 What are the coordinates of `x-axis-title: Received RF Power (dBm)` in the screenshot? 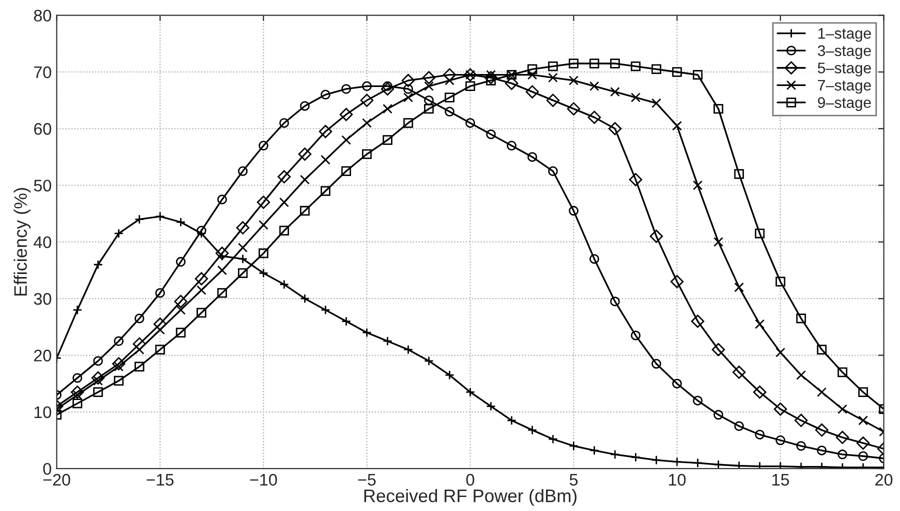 It's located at (470, 497).